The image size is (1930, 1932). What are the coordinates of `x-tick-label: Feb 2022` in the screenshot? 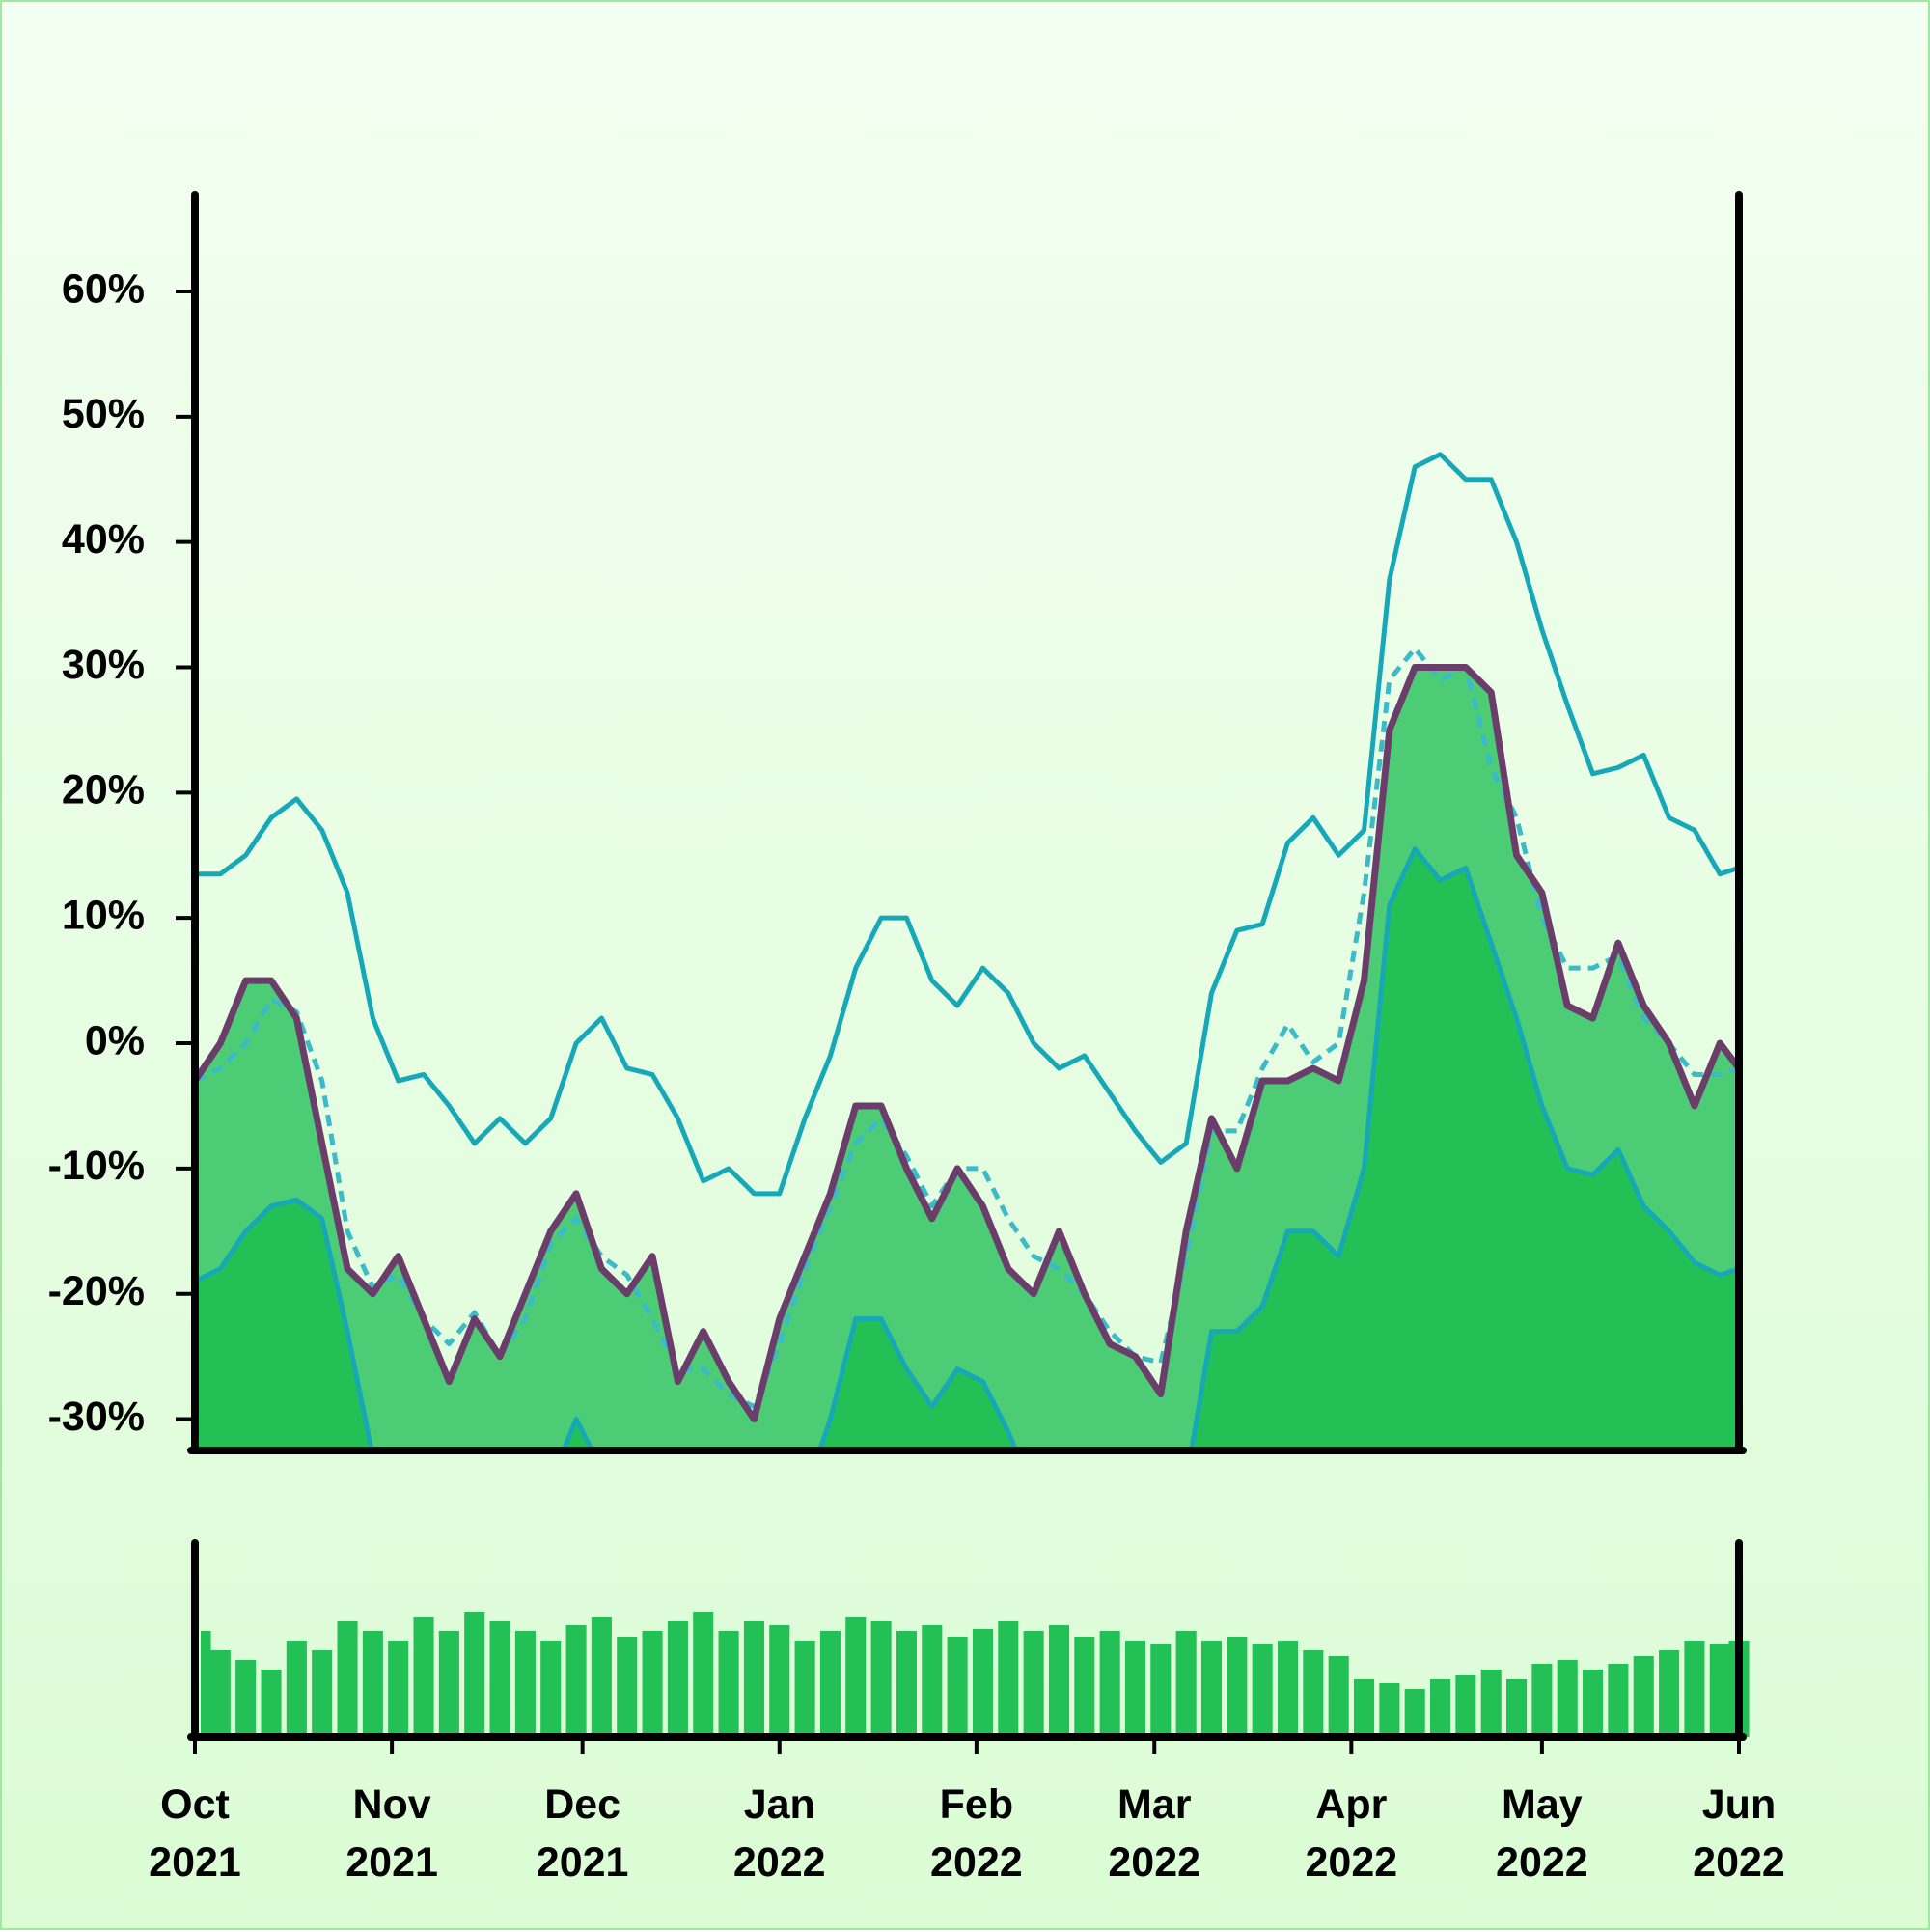 It's located at (976, 1833).